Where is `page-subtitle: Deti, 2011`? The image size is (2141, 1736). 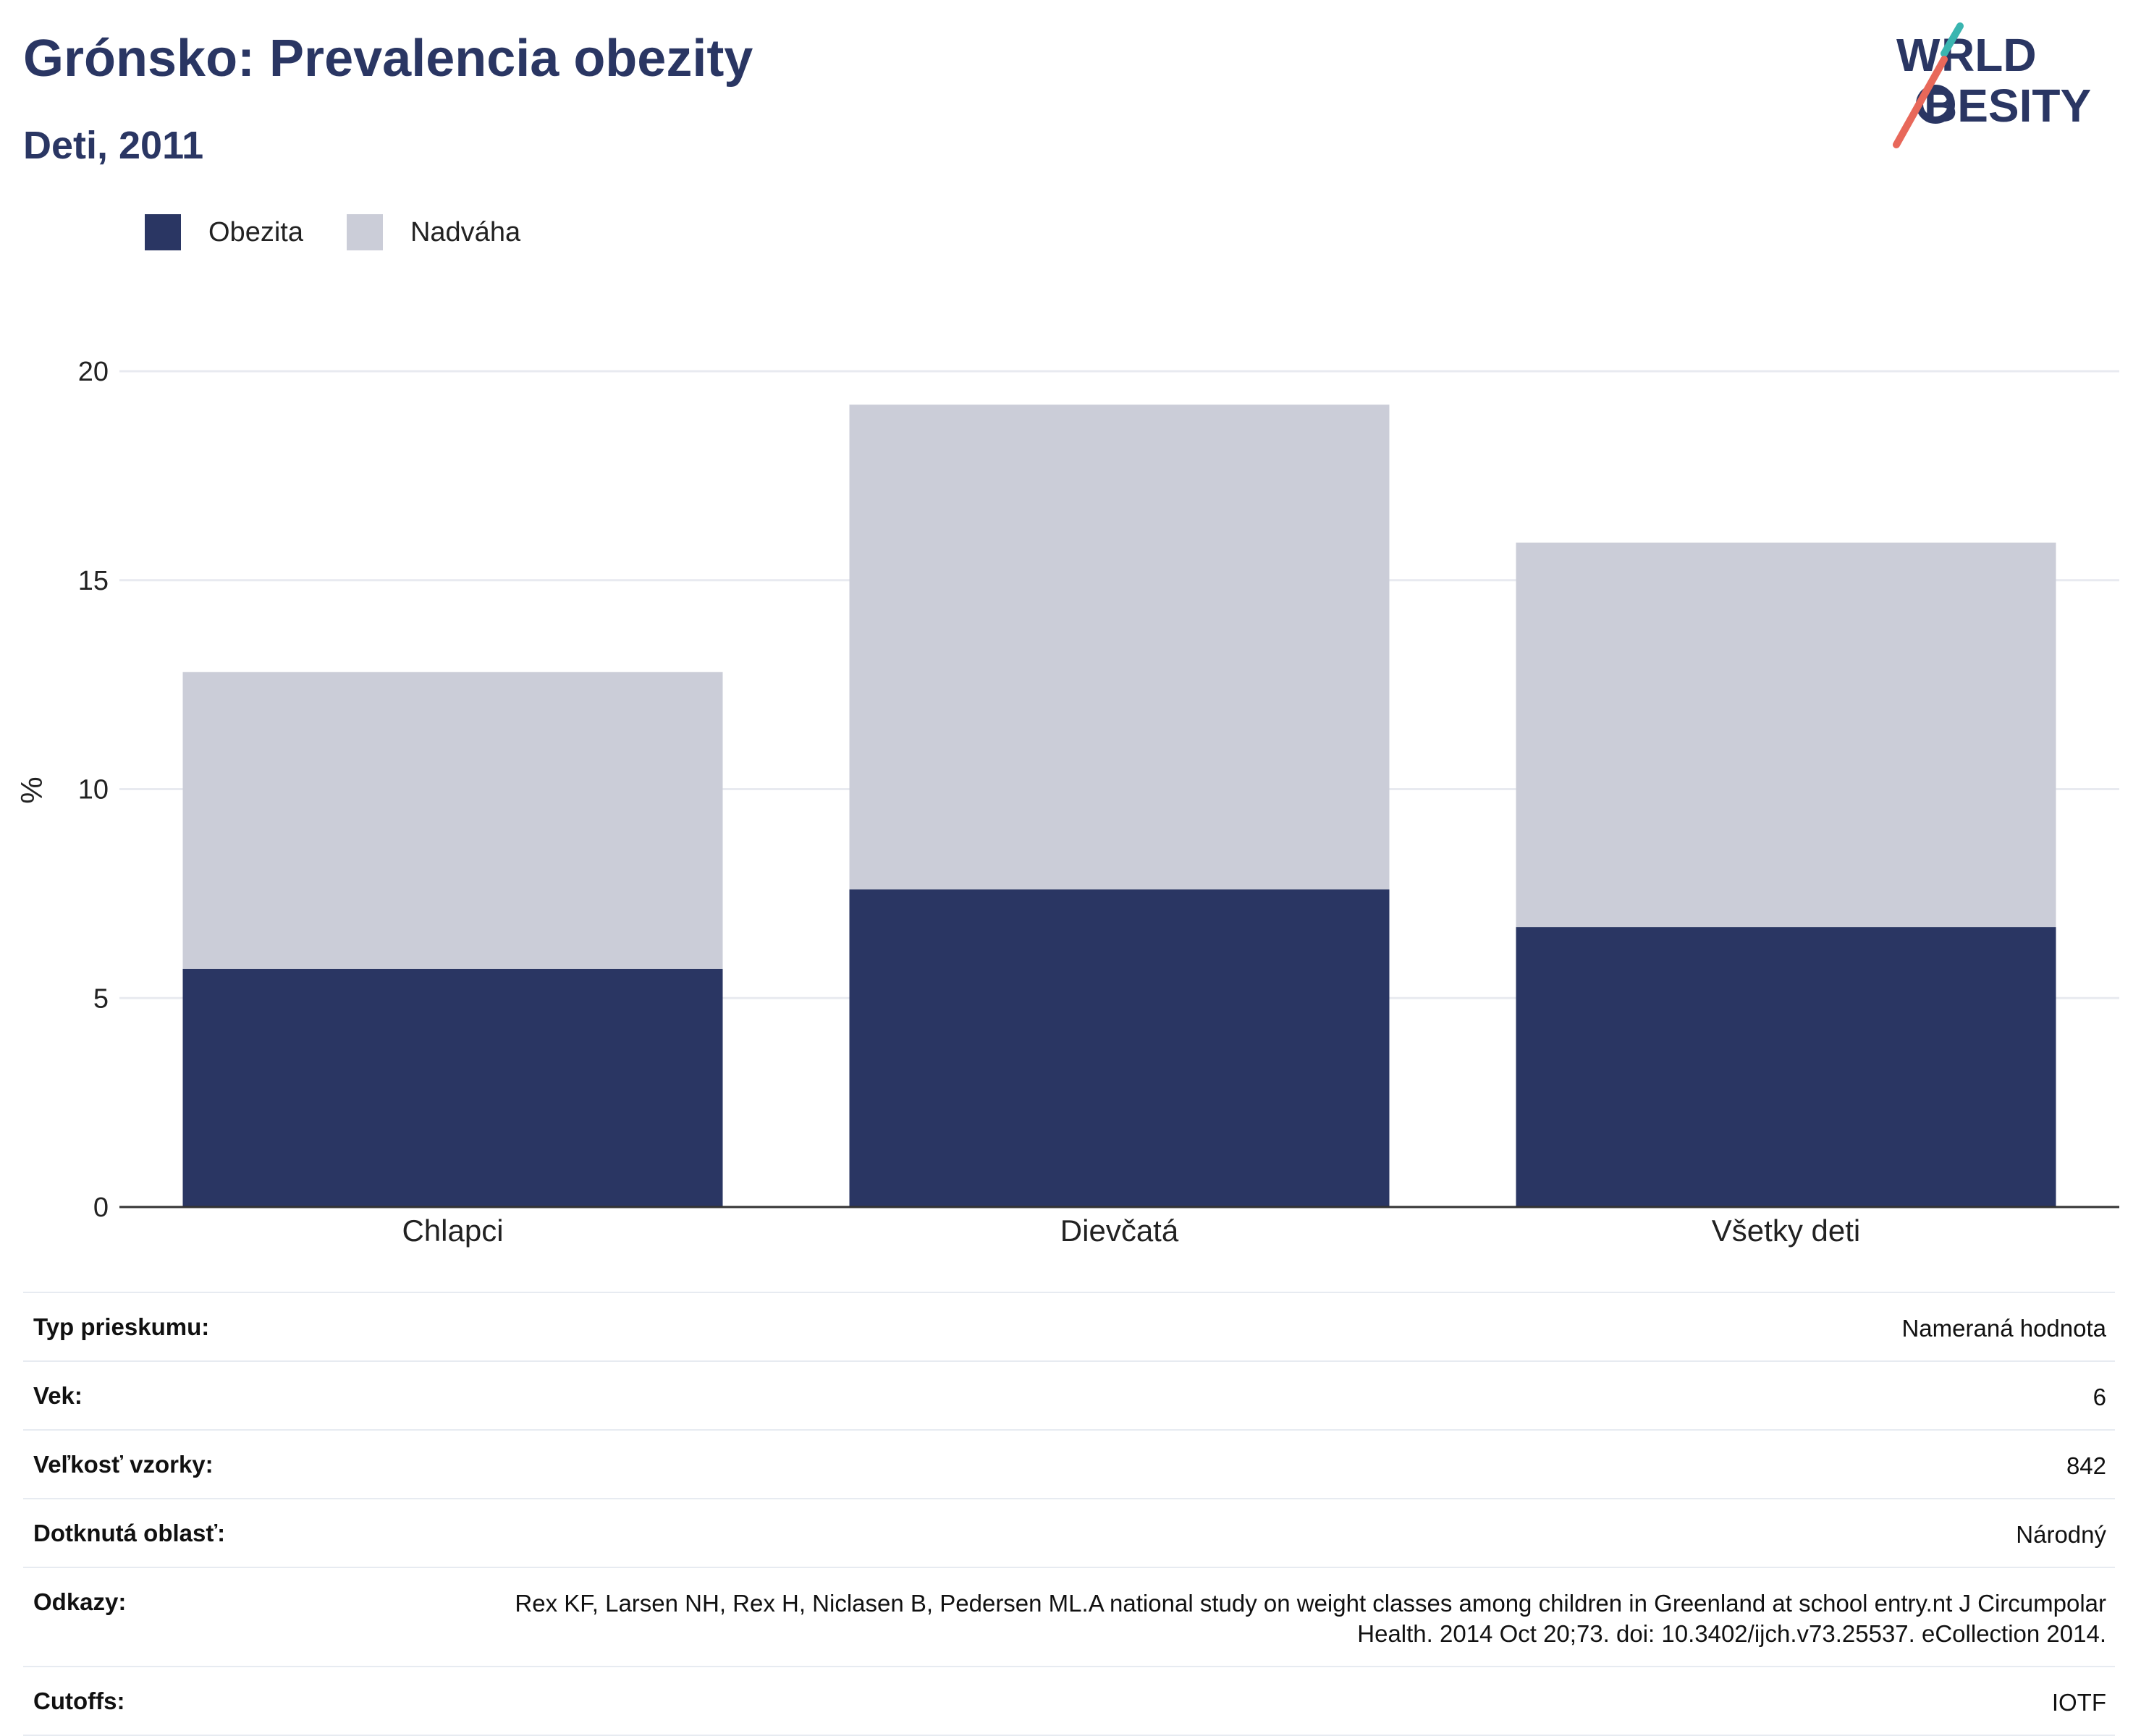
page-subtitle: Deti, 2011 is located at coordinates (113, 145).